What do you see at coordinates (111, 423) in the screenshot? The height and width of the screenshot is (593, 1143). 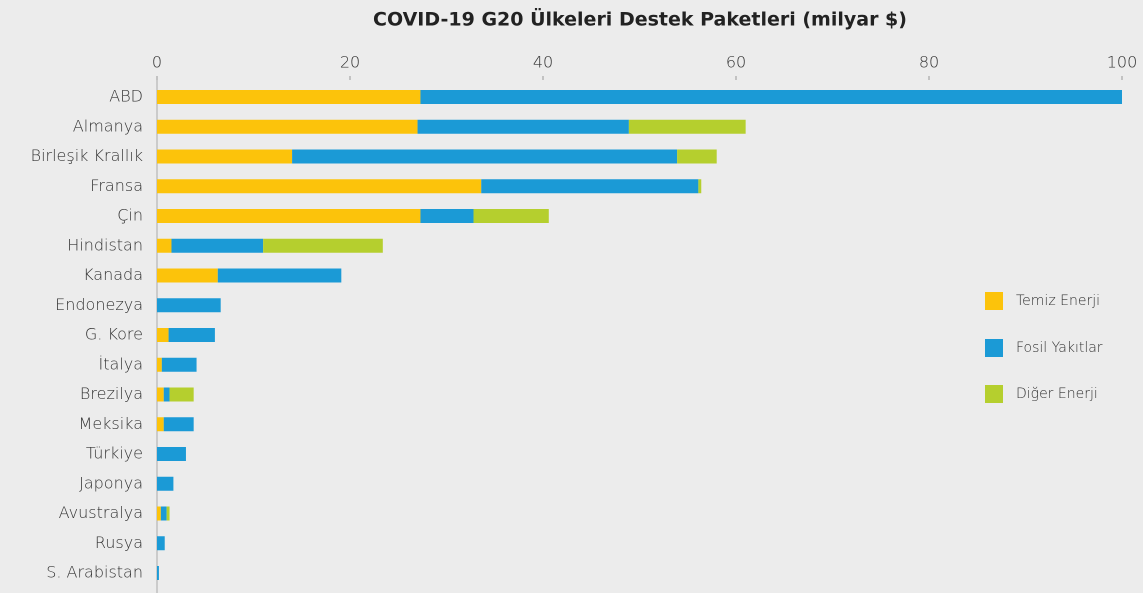 I see `y-tick-label: Meksika` at bounding box center [111, 423].